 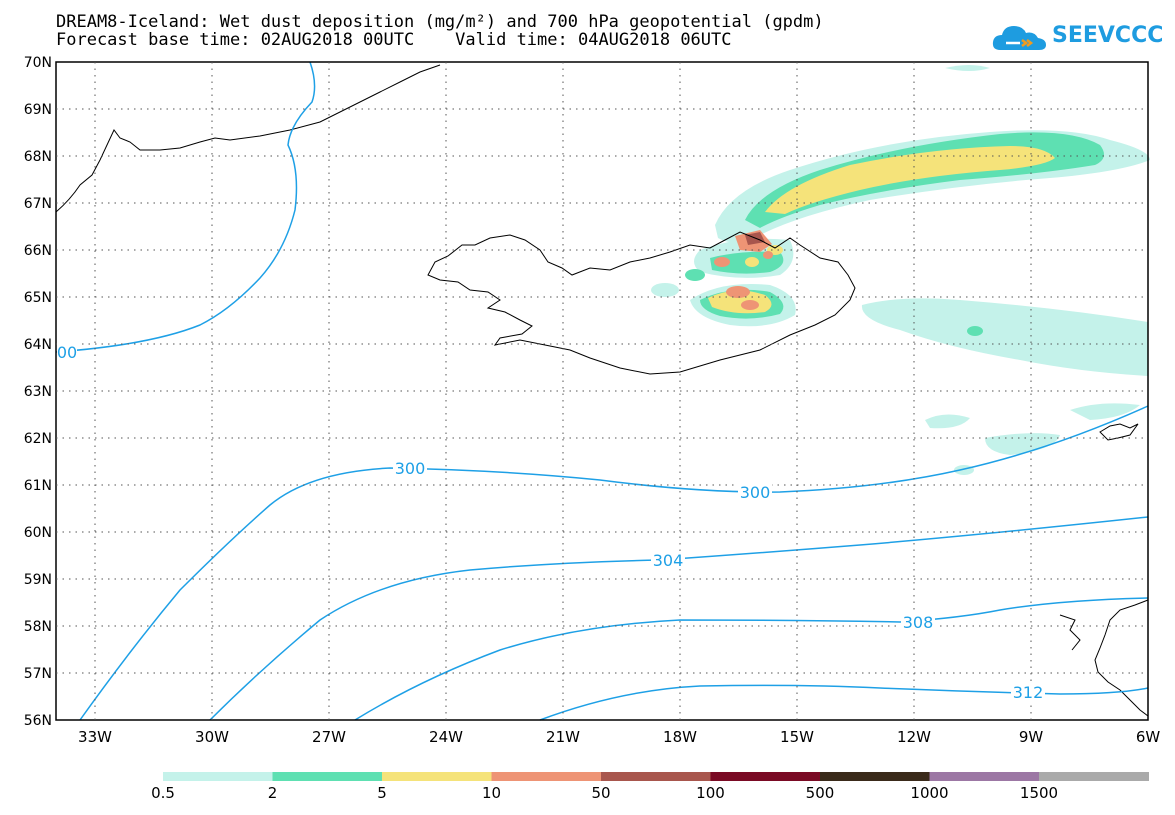 What do you see at coordinates (446, 737) in the screenshot?
I see `lon-tick-label: 24W` at bounding box center [446, 737].